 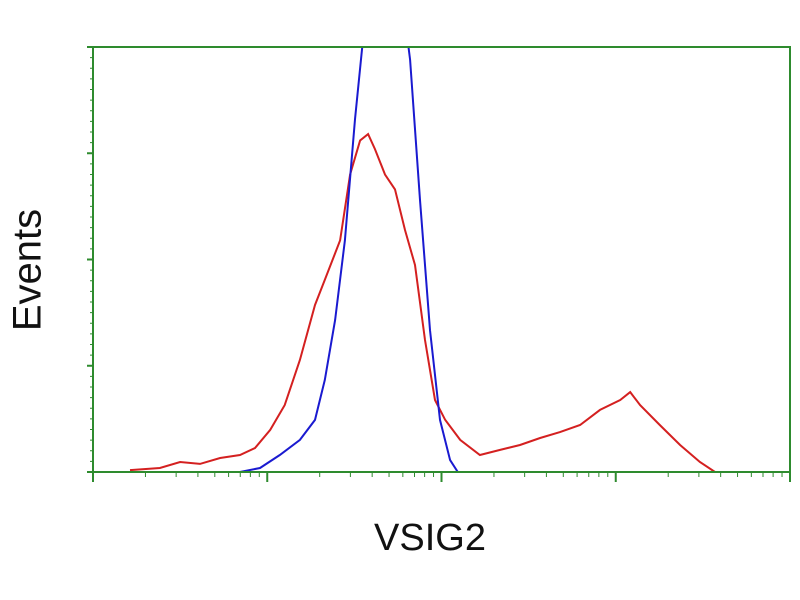 I want to click on x-axis-label: VSIG2, so click(x=430, y=538).